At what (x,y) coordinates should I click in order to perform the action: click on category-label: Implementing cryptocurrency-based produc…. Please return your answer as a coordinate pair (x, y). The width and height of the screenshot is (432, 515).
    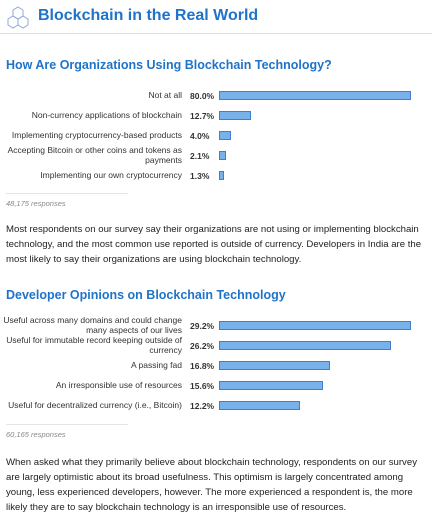
    Looking at the image, I should click on (96, 134).